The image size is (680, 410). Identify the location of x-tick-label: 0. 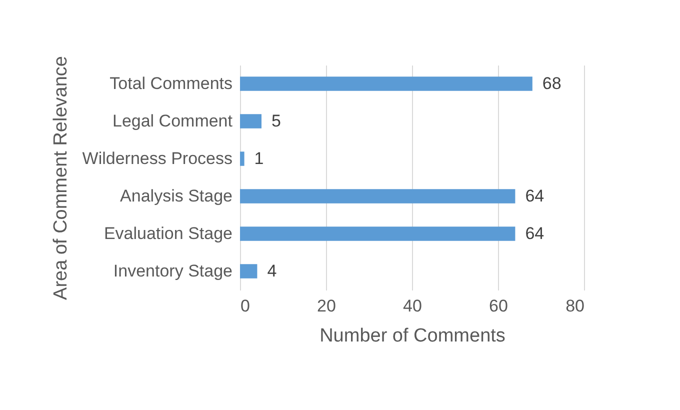
(245, 306).